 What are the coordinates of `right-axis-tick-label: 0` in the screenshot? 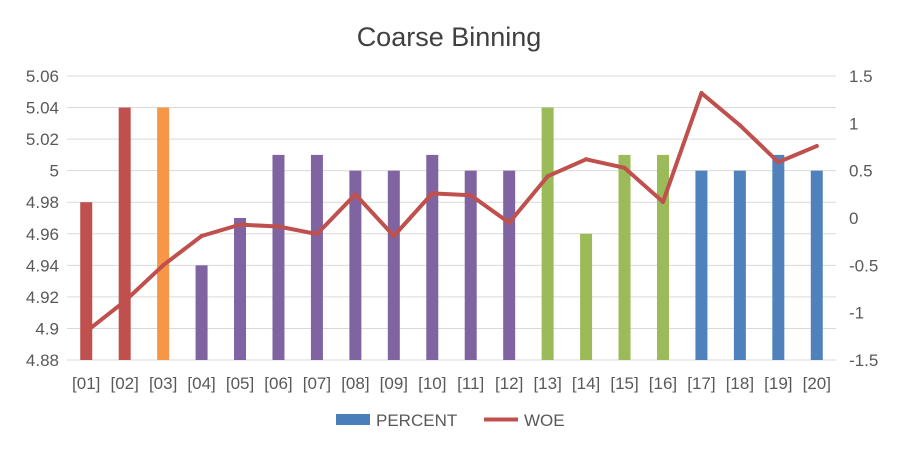 It's located at (853, 218).